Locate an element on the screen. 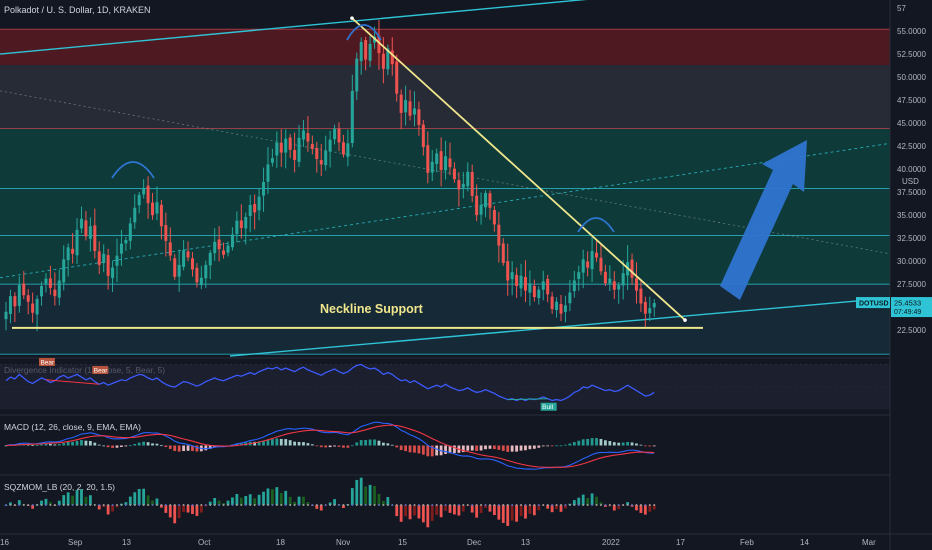 The image size is (932, 550). price-tick-label: 37.5000 is located at coordinates (911, 192).